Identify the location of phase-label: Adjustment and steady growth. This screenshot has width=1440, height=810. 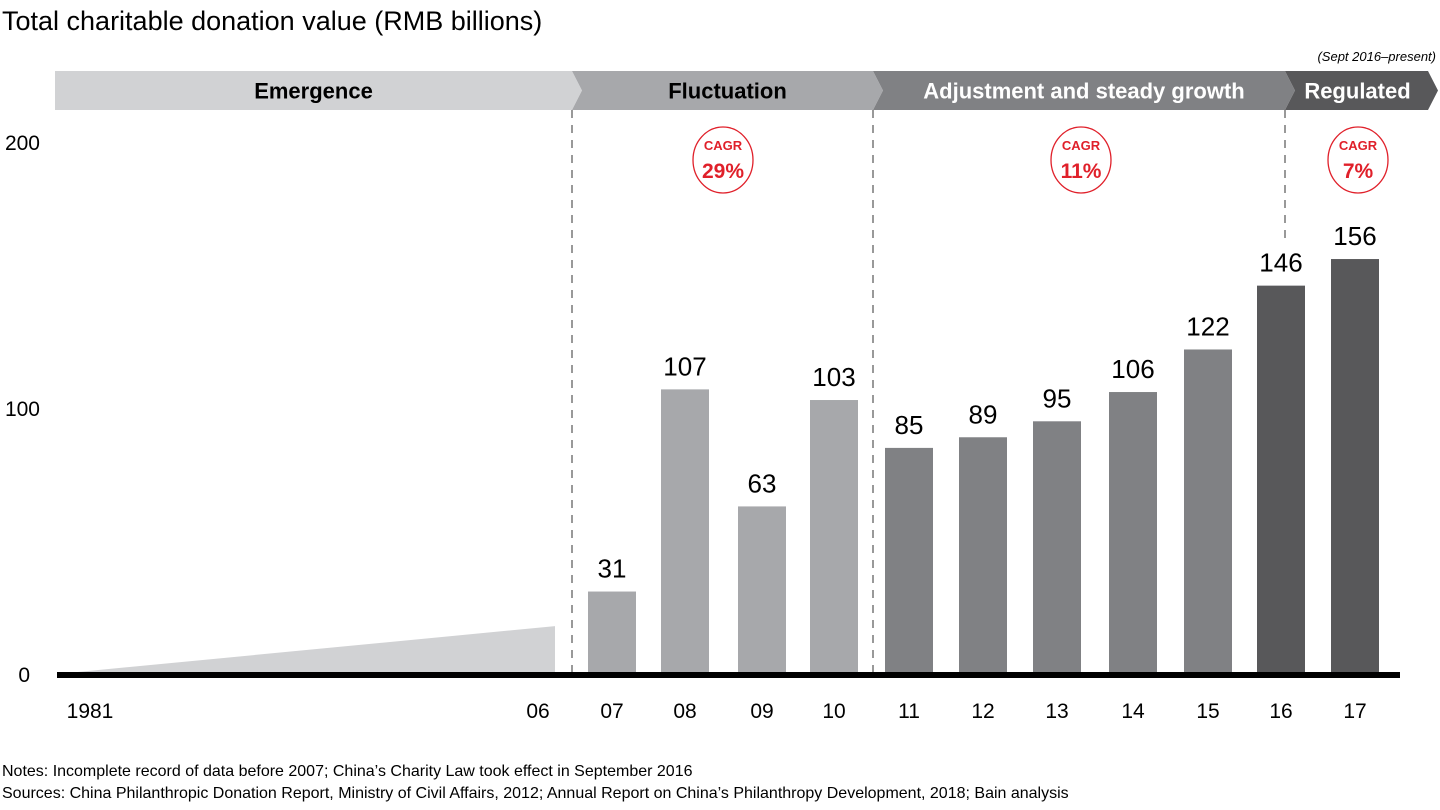
(1083, 91).